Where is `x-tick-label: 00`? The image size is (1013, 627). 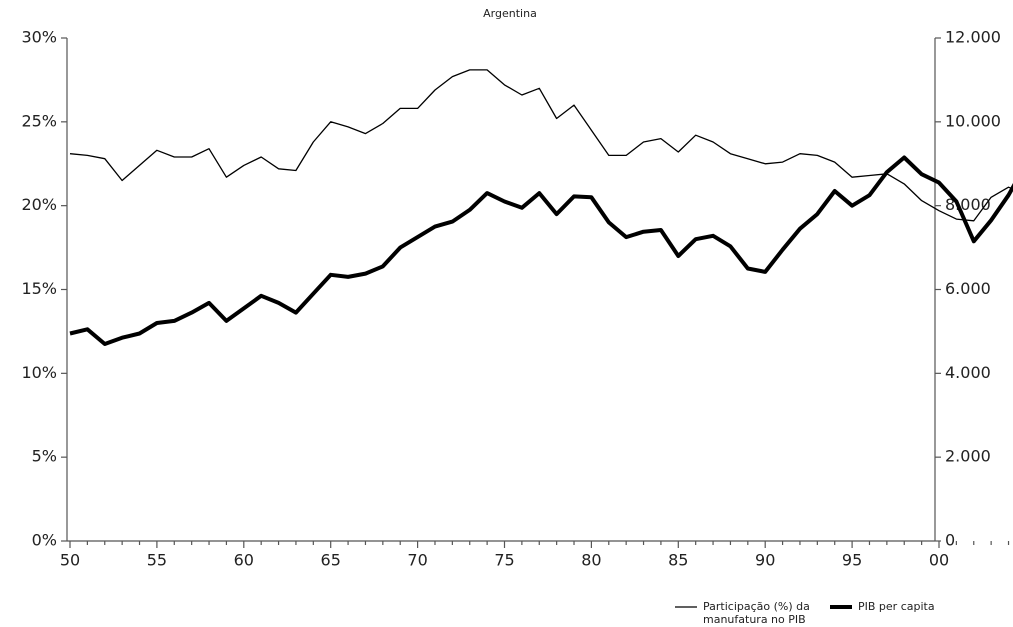 x-tick-label: 00 is located at coordinates (939, 560).